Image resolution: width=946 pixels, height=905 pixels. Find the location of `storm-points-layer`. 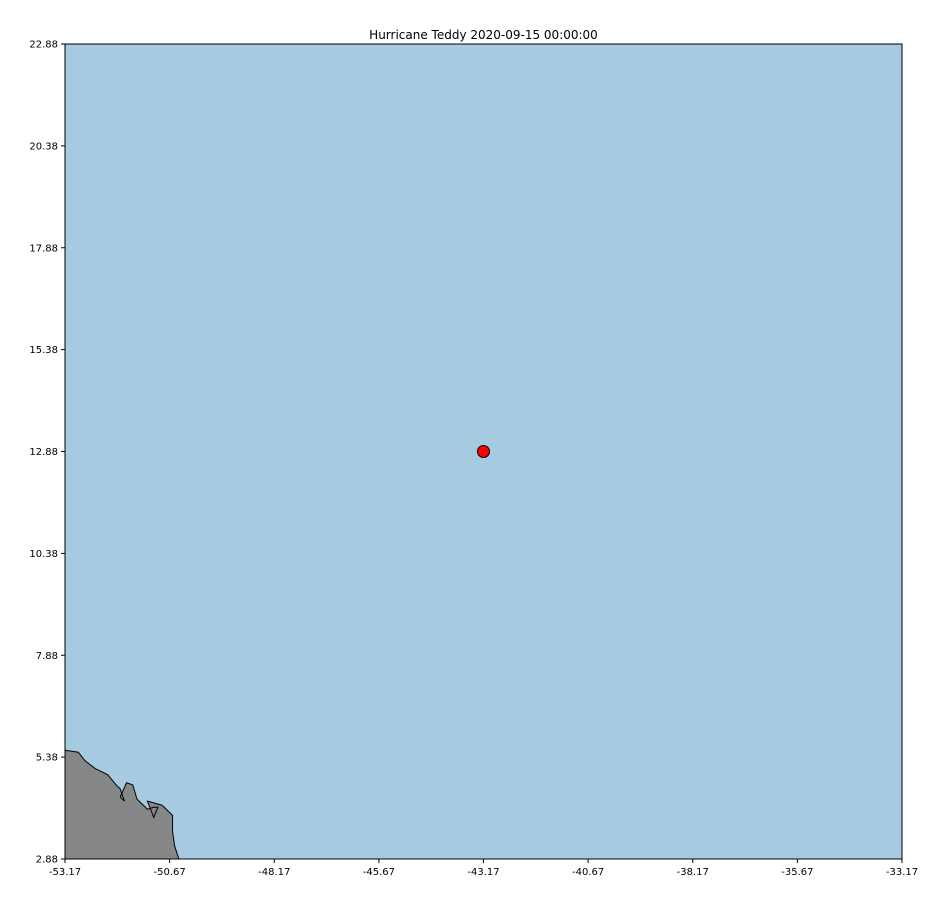

storm-points-layer is located at coordinates (483, 451).